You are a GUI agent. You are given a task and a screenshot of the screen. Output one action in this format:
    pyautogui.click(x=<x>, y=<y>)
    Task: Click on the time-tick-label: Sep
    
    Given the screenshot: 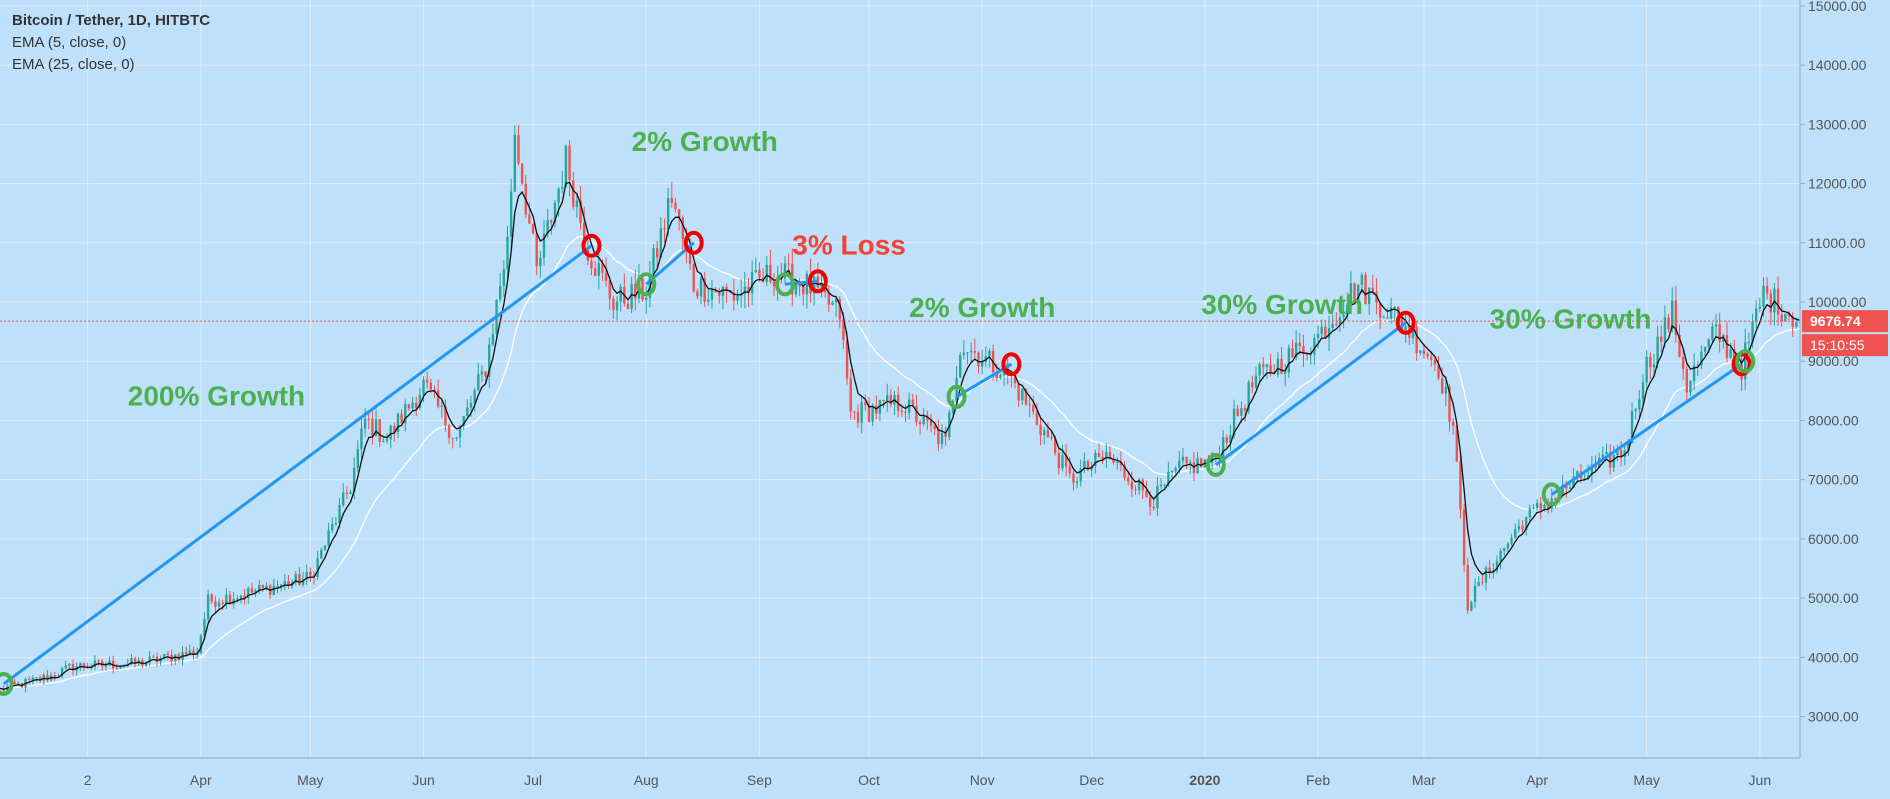 What is the action you would take?
    pyautogui.click(x=759, y=780)
    